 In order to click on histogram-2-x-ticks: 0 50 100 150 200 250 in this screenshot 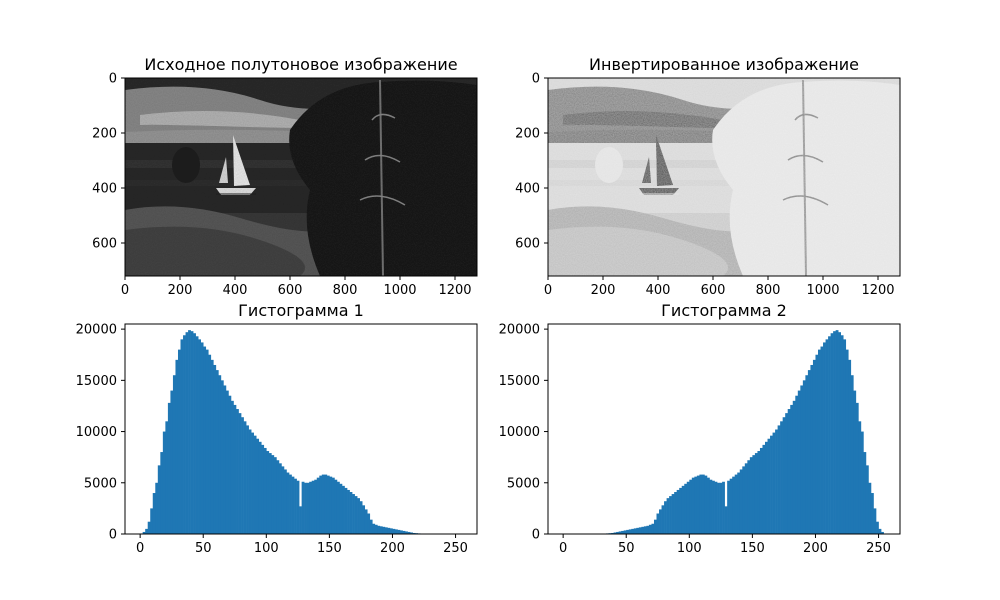, I will do `click(725, 545)`.